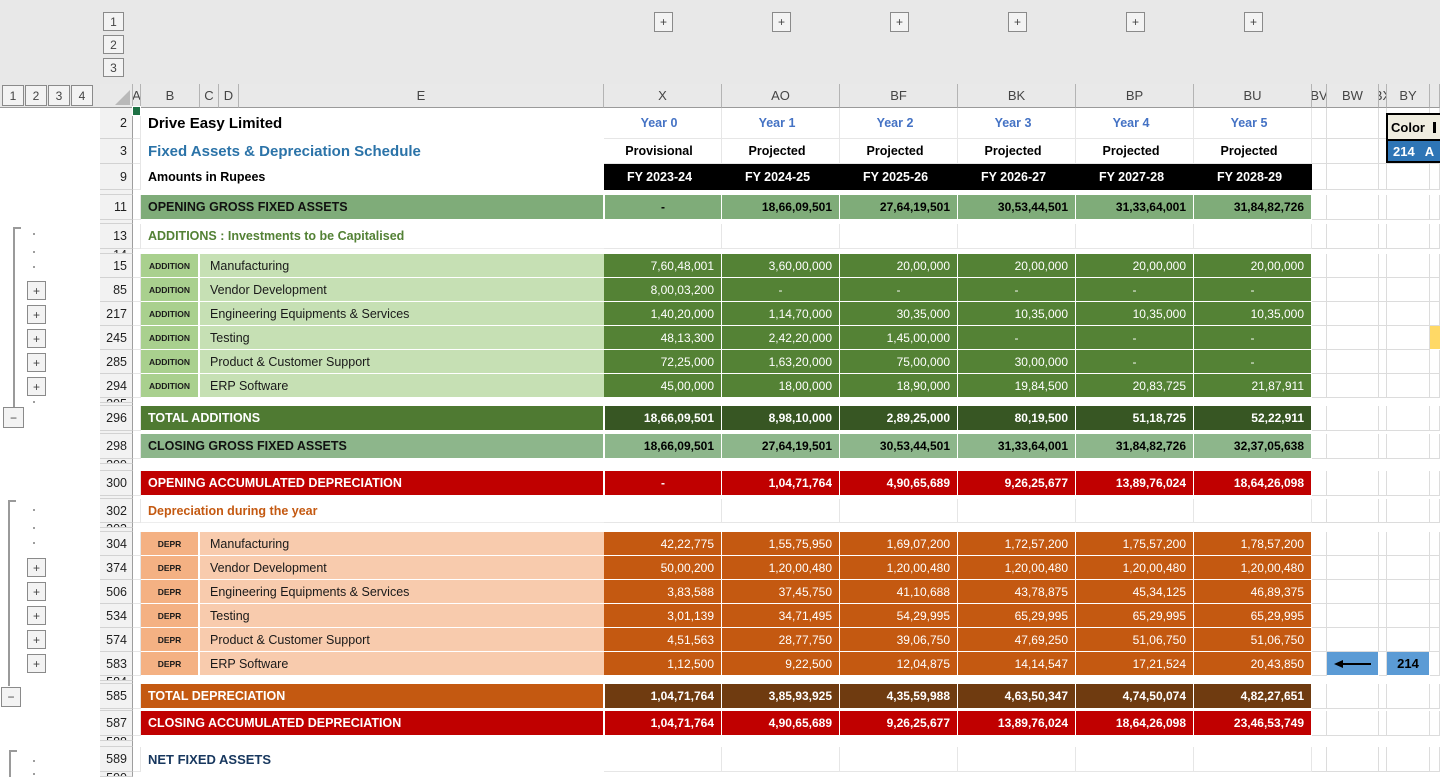 This screenshot has height=777, width=1440. What do you see at coordinates (36, 95) in the screenshot?
I see `row-outline-level-2-button: 2` at bounding box center [36, 95].